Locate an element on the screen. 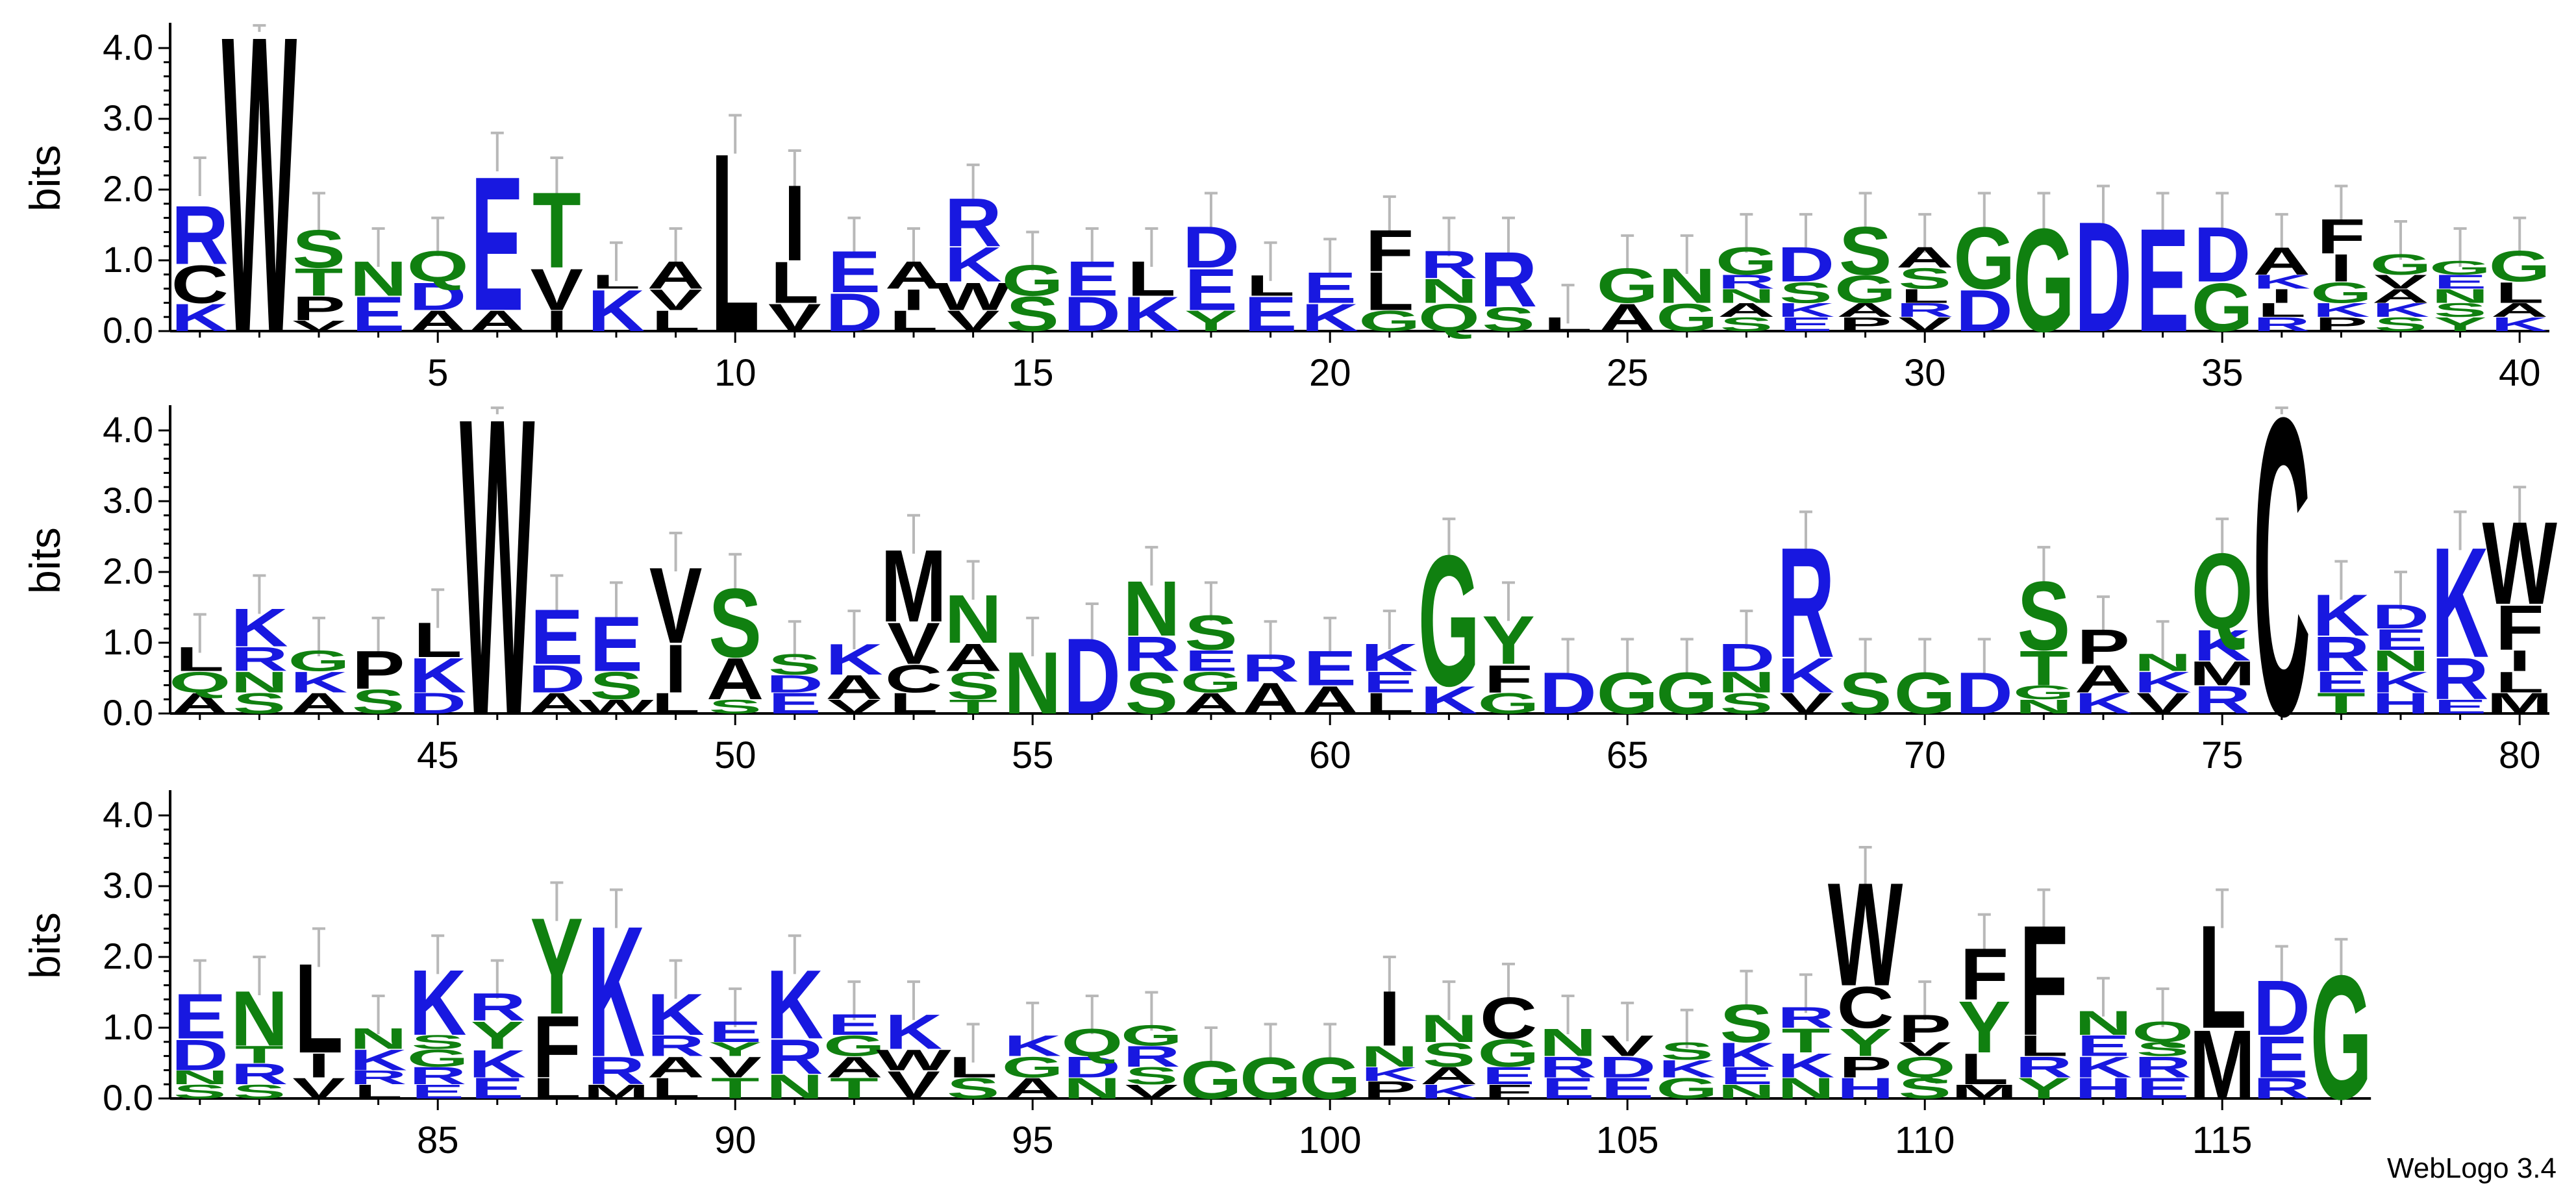 The width and height of the screenshot is (2576, 1190). y-tick-label: 2.0 is located at coordinates (128, 188).